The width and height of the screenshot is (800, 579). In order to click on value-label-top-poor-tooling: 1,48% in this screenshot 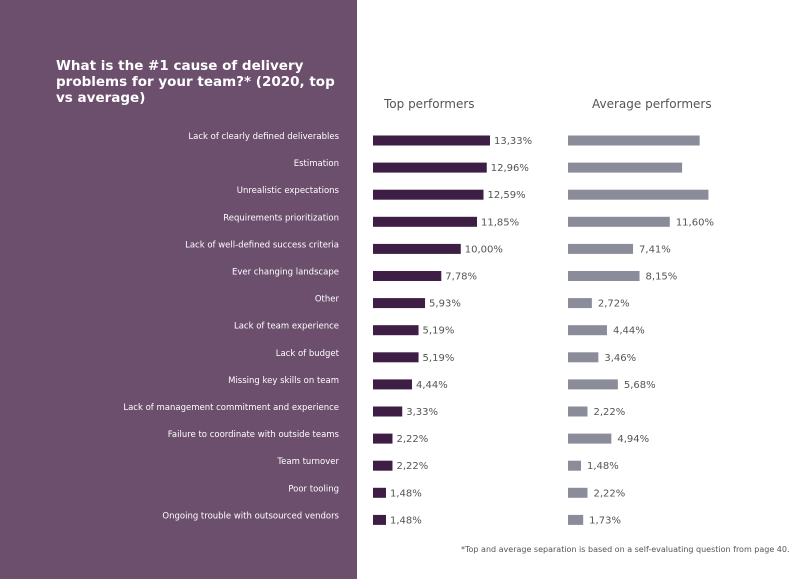, I will do `click(406, 493)`.